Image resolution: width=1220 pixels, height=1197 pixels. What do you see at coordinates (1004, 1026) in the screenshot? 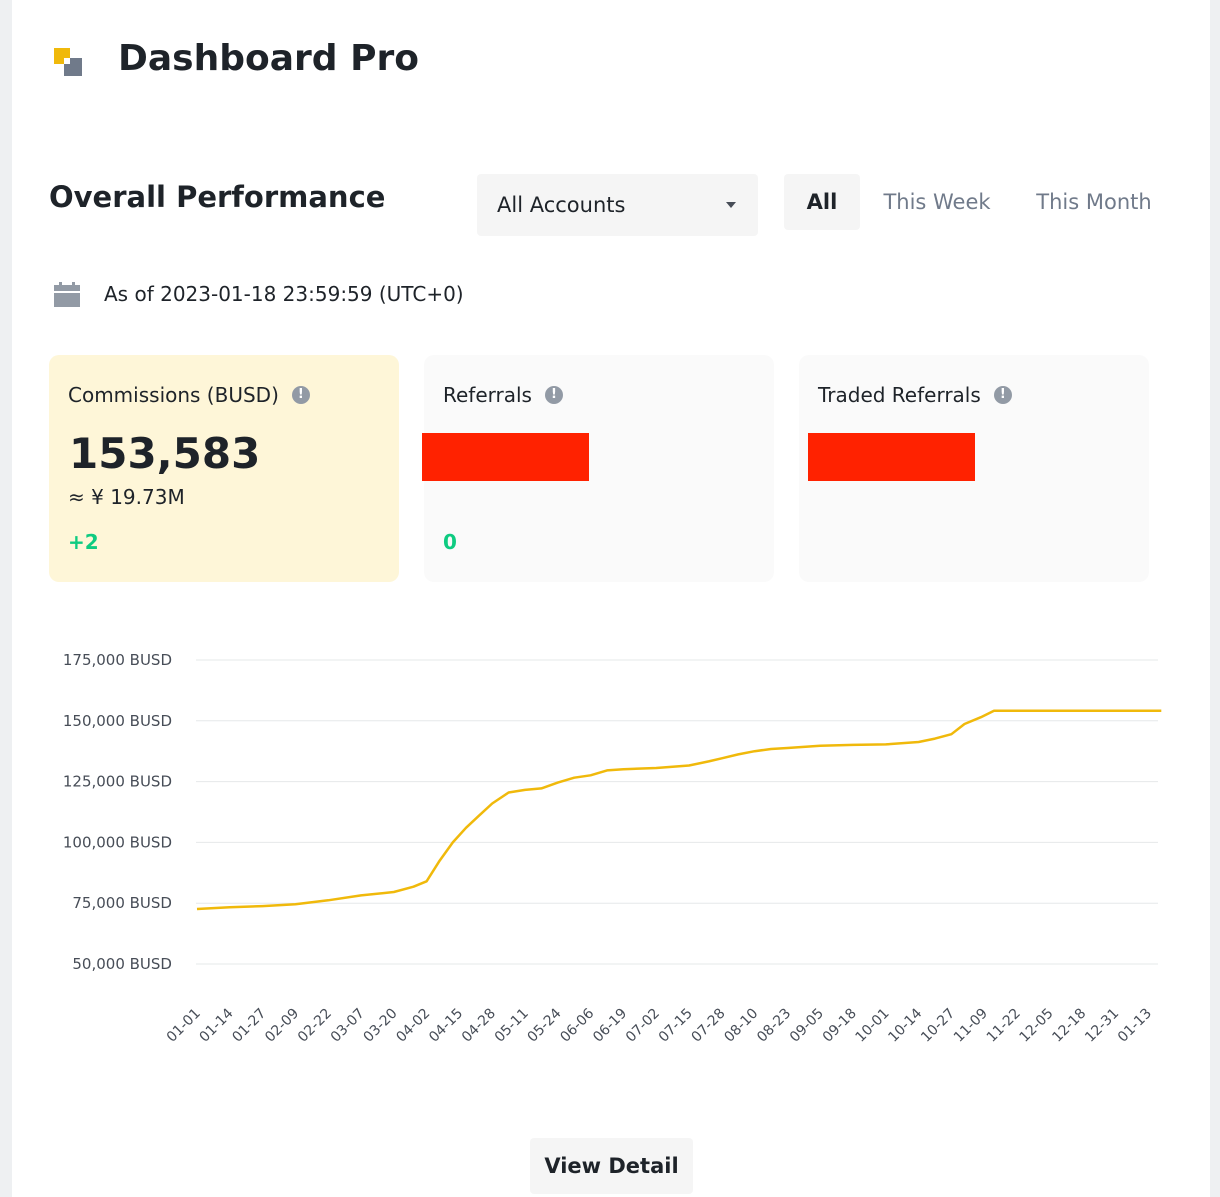
I see `x-tick-label: 11-22` at bounding box center [1004, 1026].